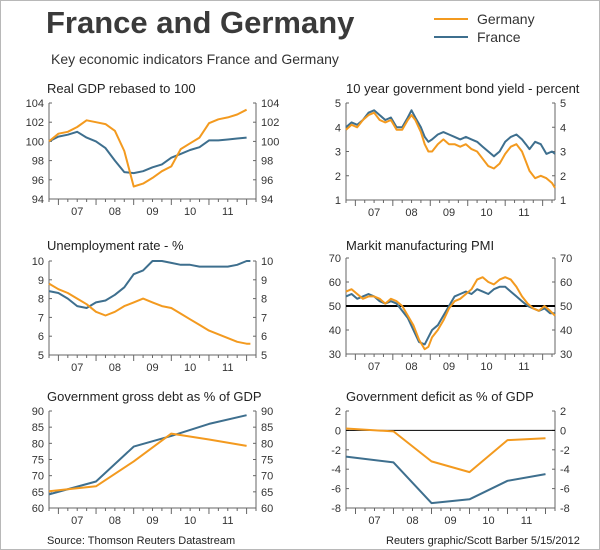  Describe the element at coordinates (565, 470) in the screenshot. I see `deficit-ytick-label-right: -4` at that location.